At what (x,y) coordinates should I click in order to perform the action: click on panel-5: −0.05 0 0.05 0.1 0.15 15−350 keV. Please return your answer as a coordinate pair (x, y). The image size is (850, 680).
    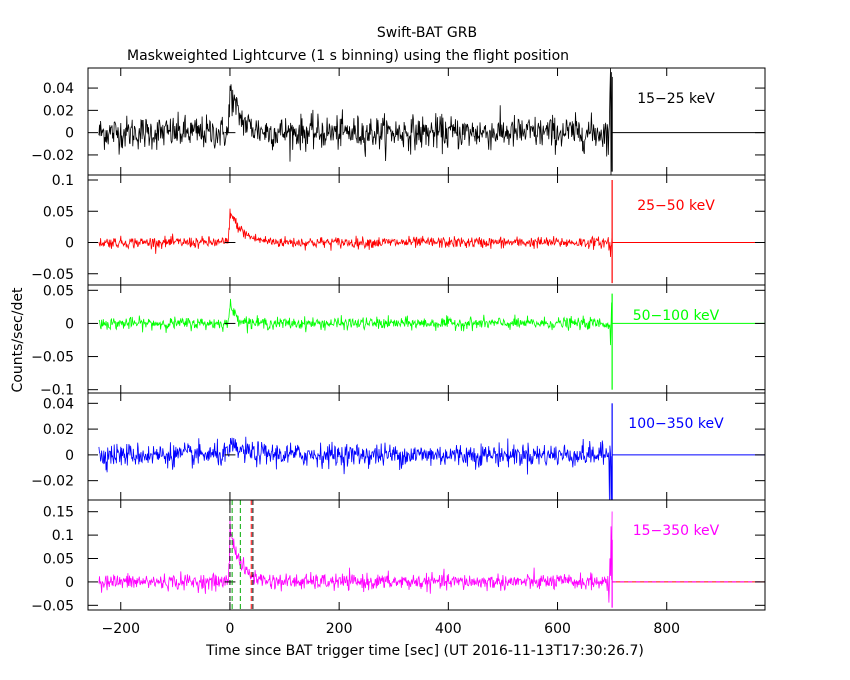
    Looking at the image, I should click on (398, 556).